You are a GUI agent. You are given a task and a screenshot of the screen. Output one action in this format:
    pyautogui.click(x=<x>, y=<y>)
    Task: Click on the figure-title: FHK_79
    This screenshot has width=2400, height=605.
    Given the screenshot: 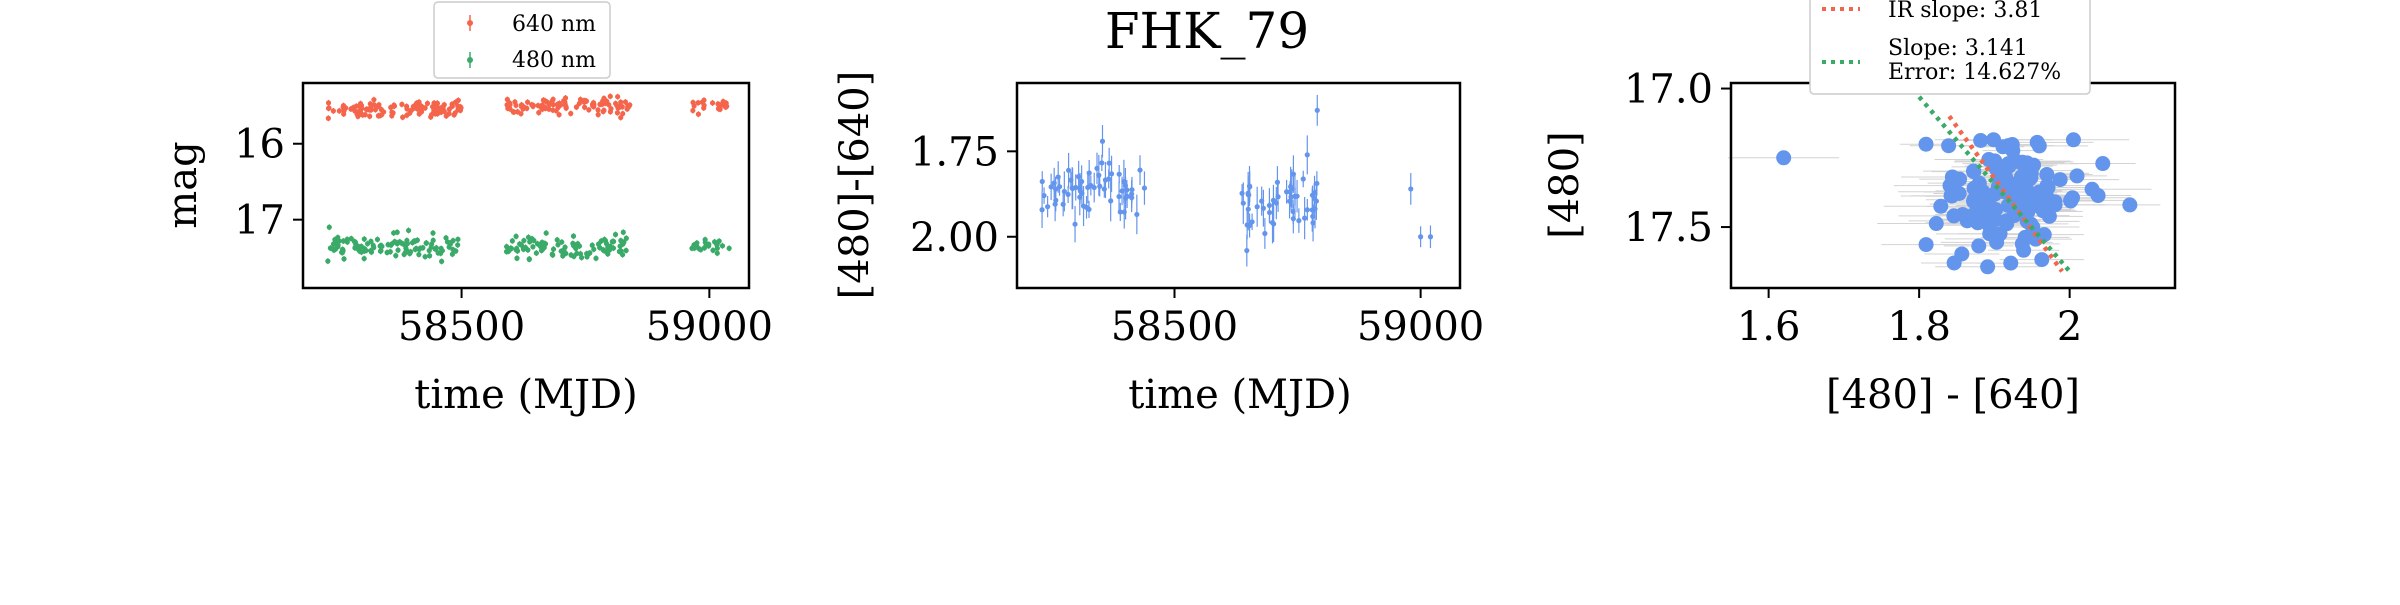 What is the action you would take?
    pyautogui.click(x=1207, y=31)
    